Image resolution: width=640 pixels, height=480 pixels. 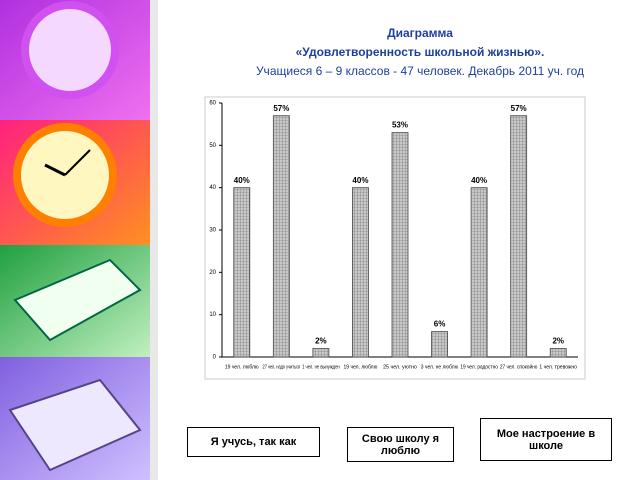 What do you see at coordinates (440, 367) in the screenshot?
I see `x-tick-label: 3 чел. не люблю` at bounding box center [440, 367].